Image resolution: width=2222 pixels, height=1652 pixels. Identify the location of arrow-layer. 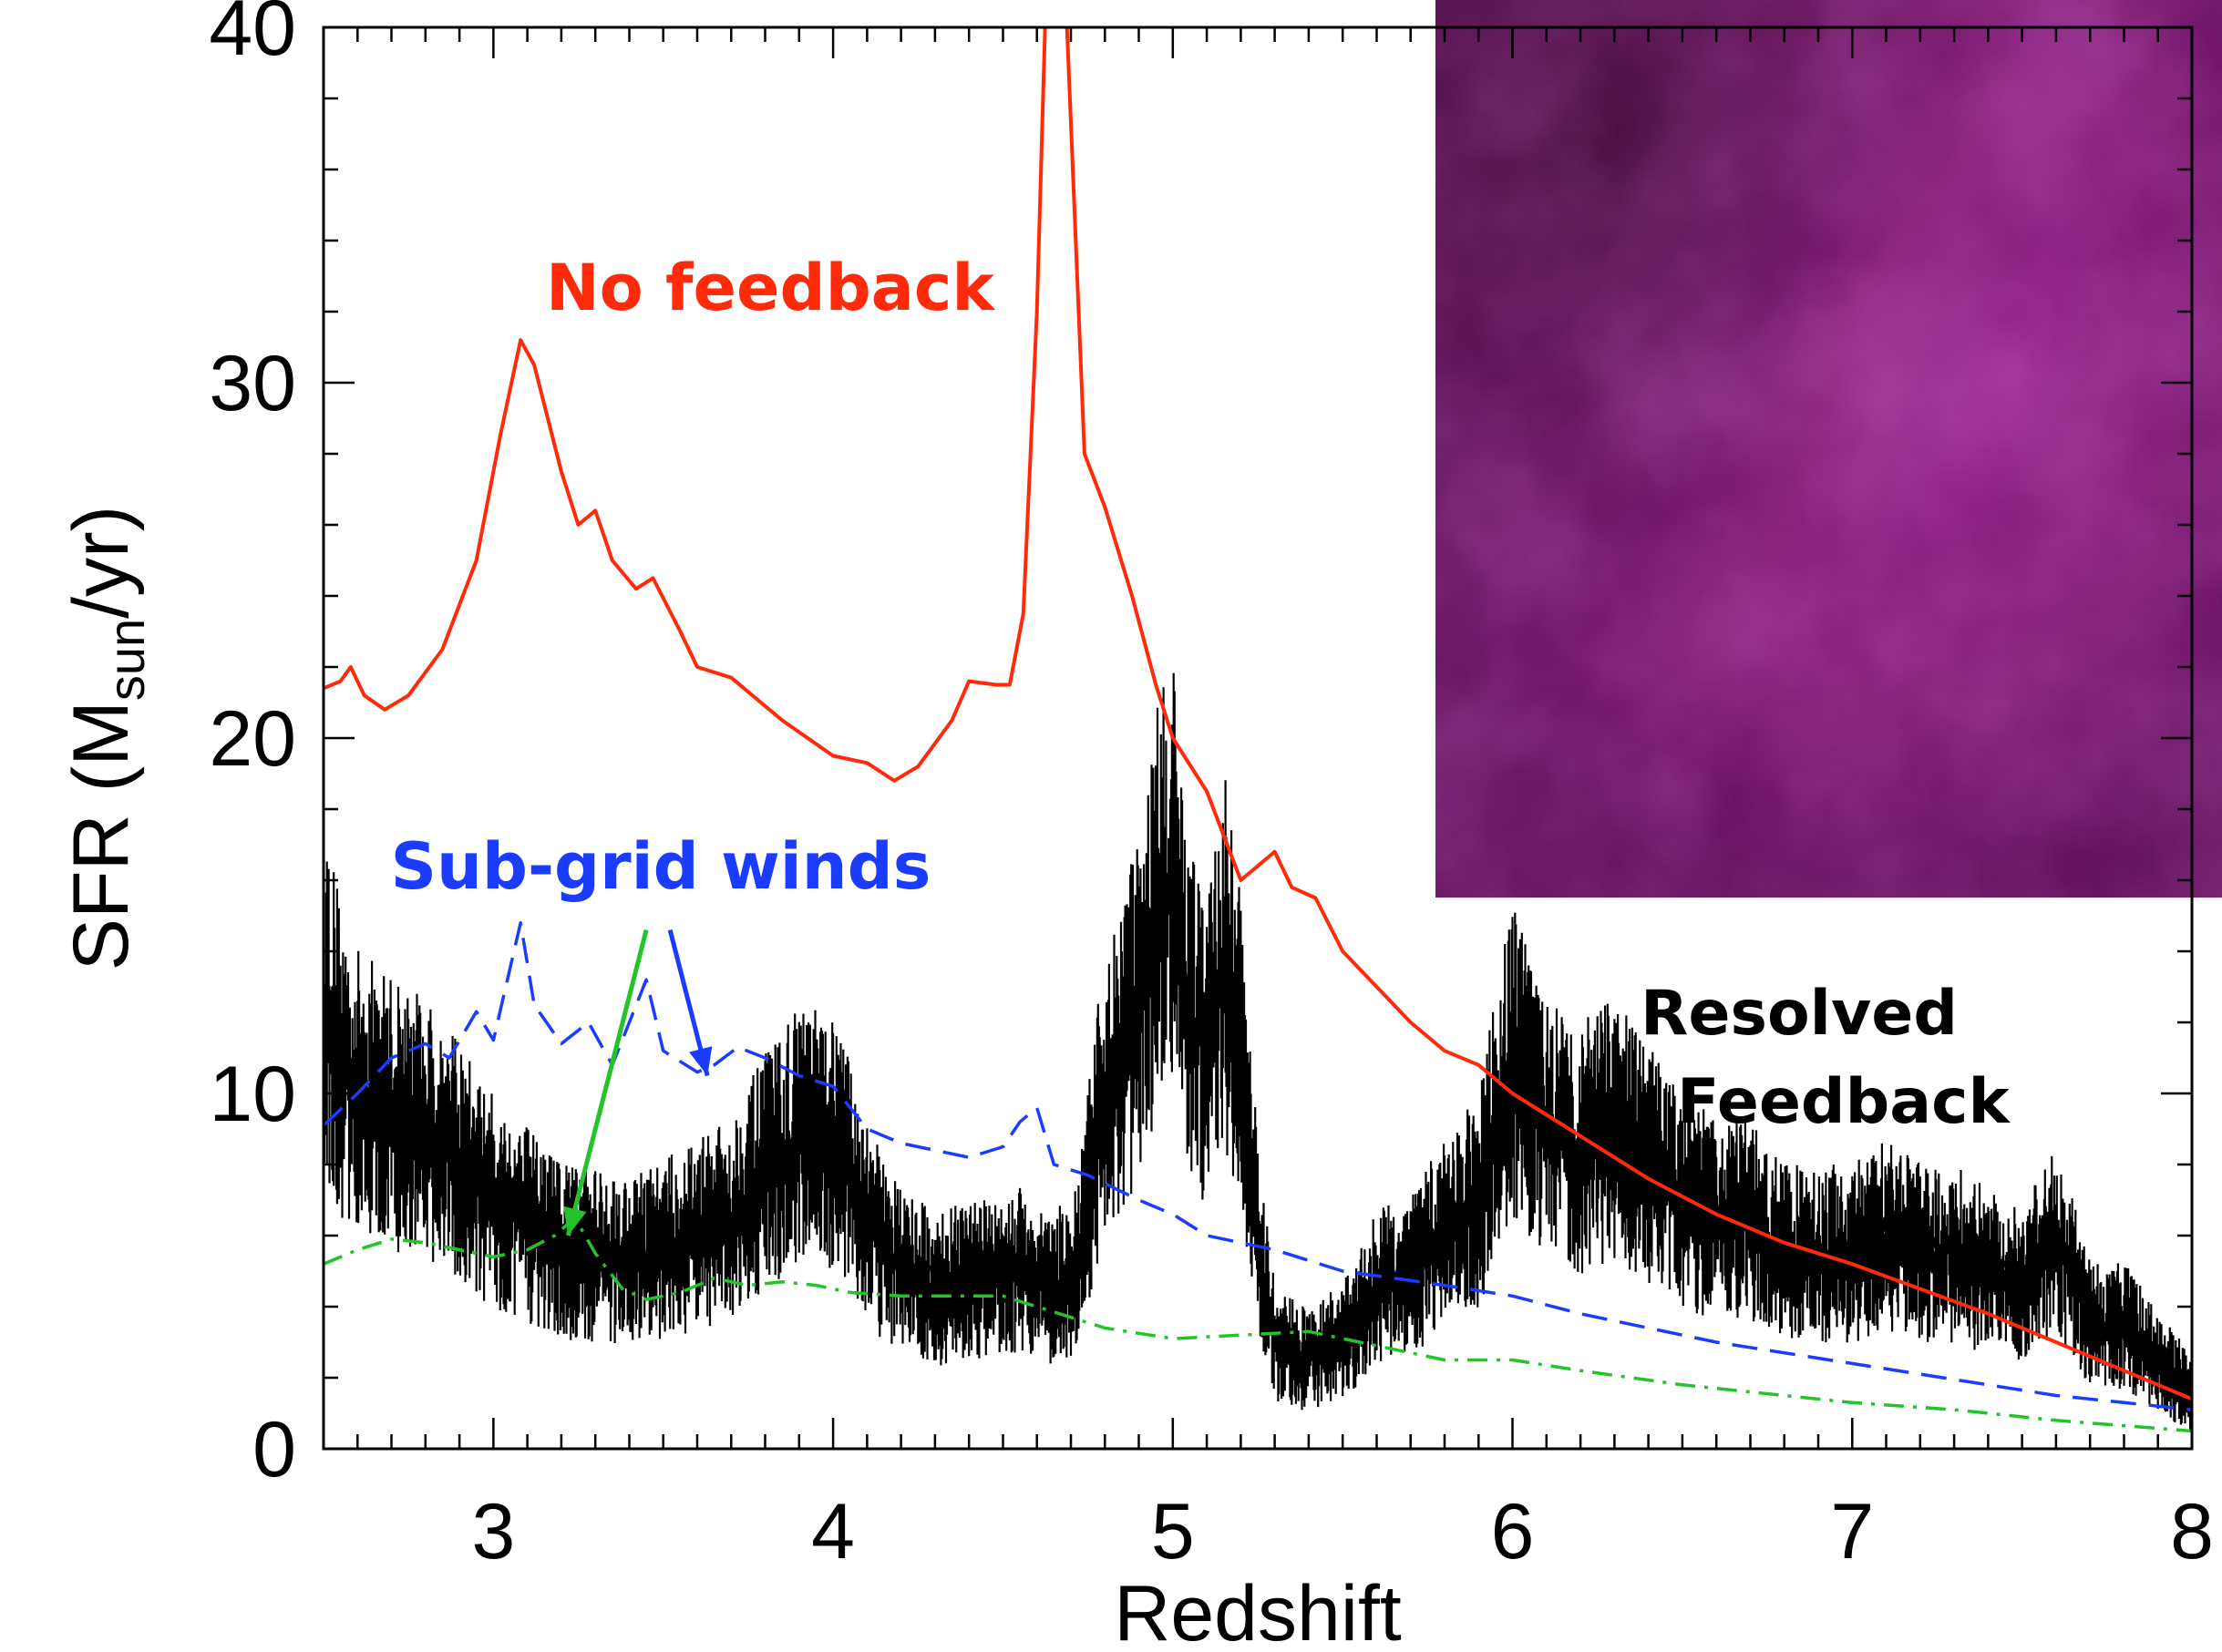
(638, 1082).